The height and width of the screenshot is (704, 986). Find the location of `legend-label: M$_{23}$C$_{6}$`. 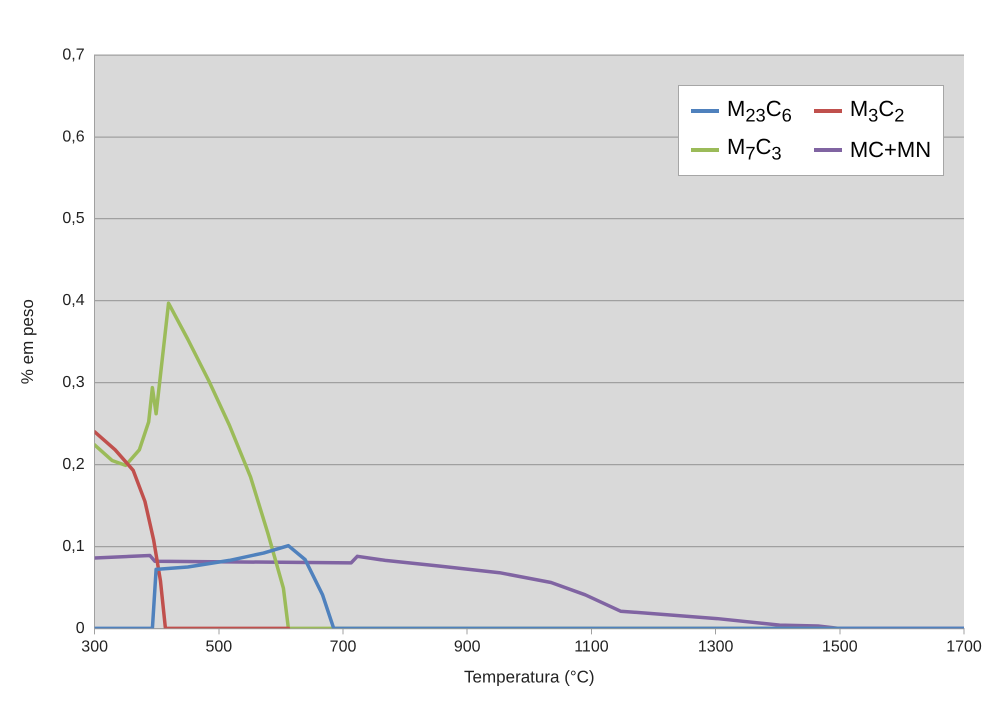

legend-label: M$_{23}$C$_{6}$ is located at coordinates (759, 111).